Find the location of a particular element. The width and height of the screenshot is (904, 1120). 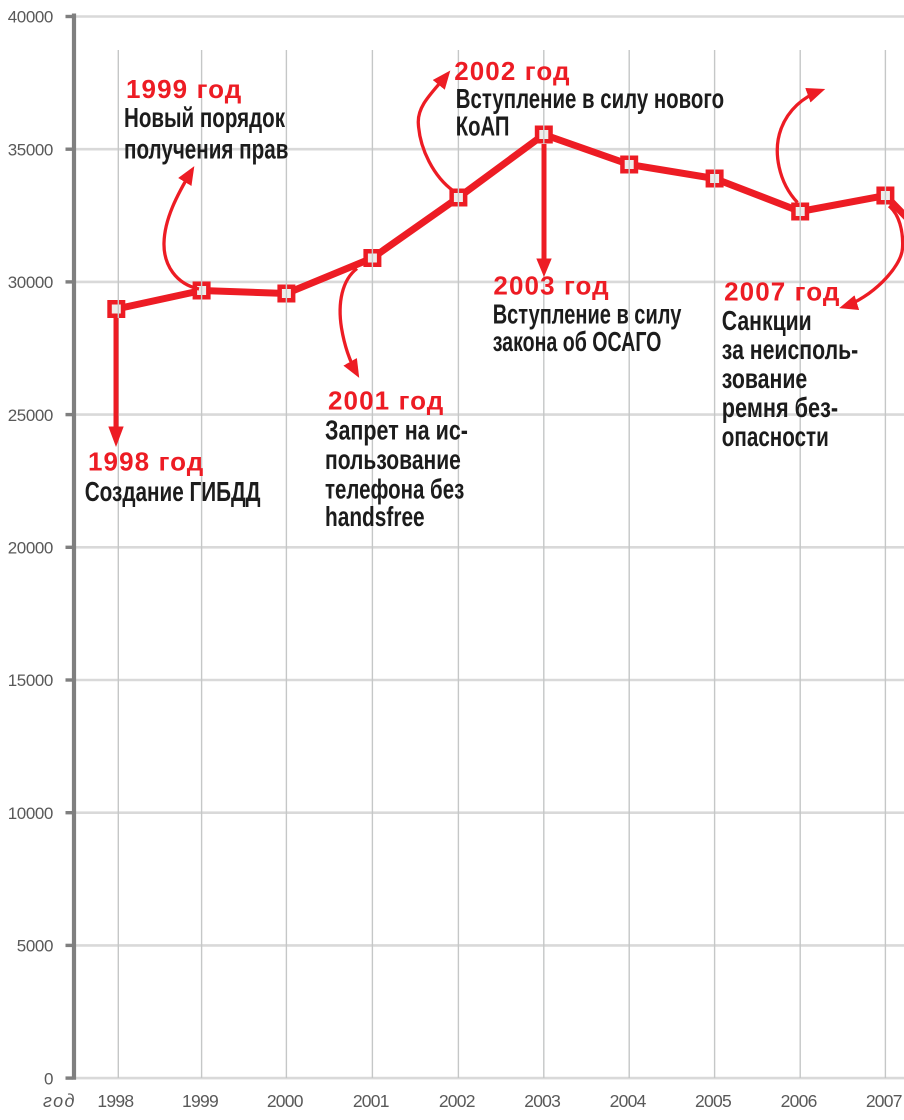

svg-text: КоАП is located at coordinates (483, 126).